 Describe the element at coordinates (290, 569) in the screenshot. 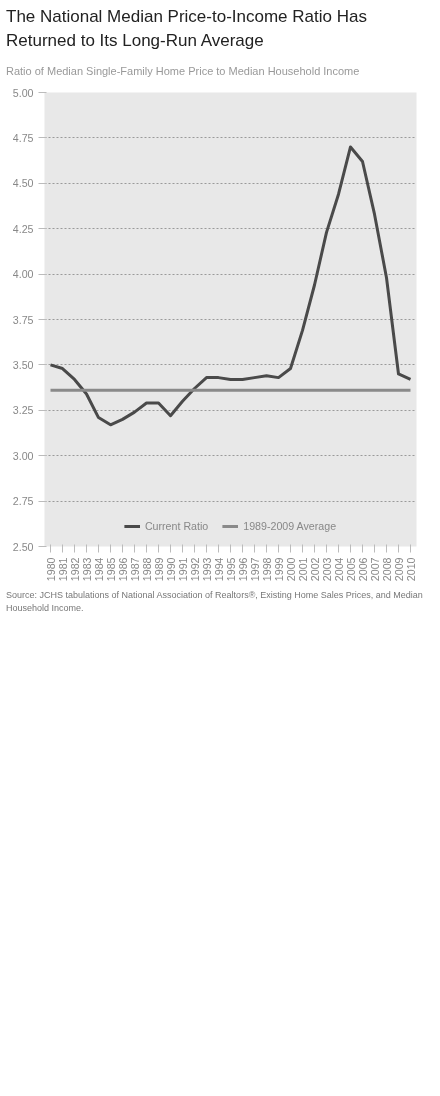

I see `x-tick-label: 2000` at that location.